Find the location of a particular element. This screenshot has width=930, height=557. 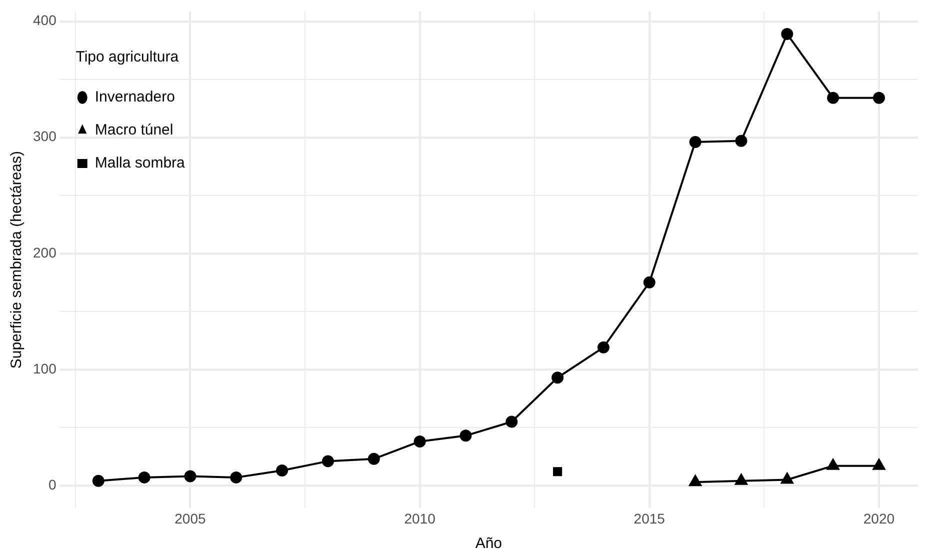

x-tick-label: 2015 is located at coordinates (650, 518).